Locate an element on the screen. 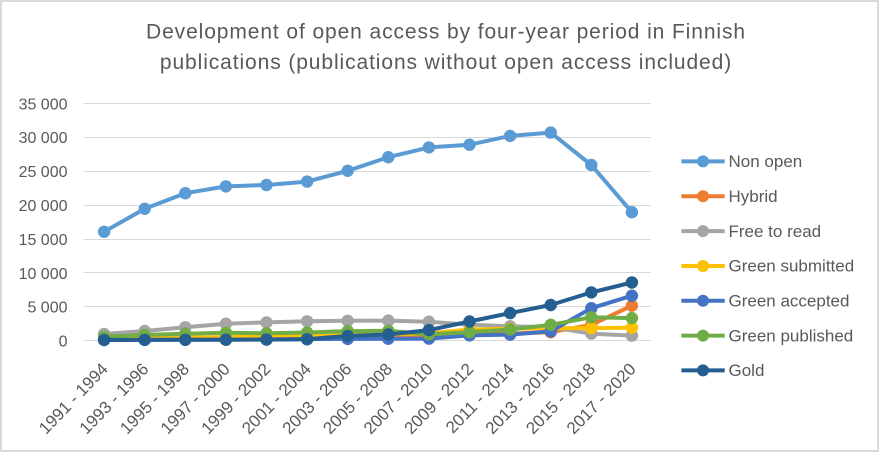 This screenshot has height=452, width=879. svg-text: 5 000 is located at coordinates (47, 308).